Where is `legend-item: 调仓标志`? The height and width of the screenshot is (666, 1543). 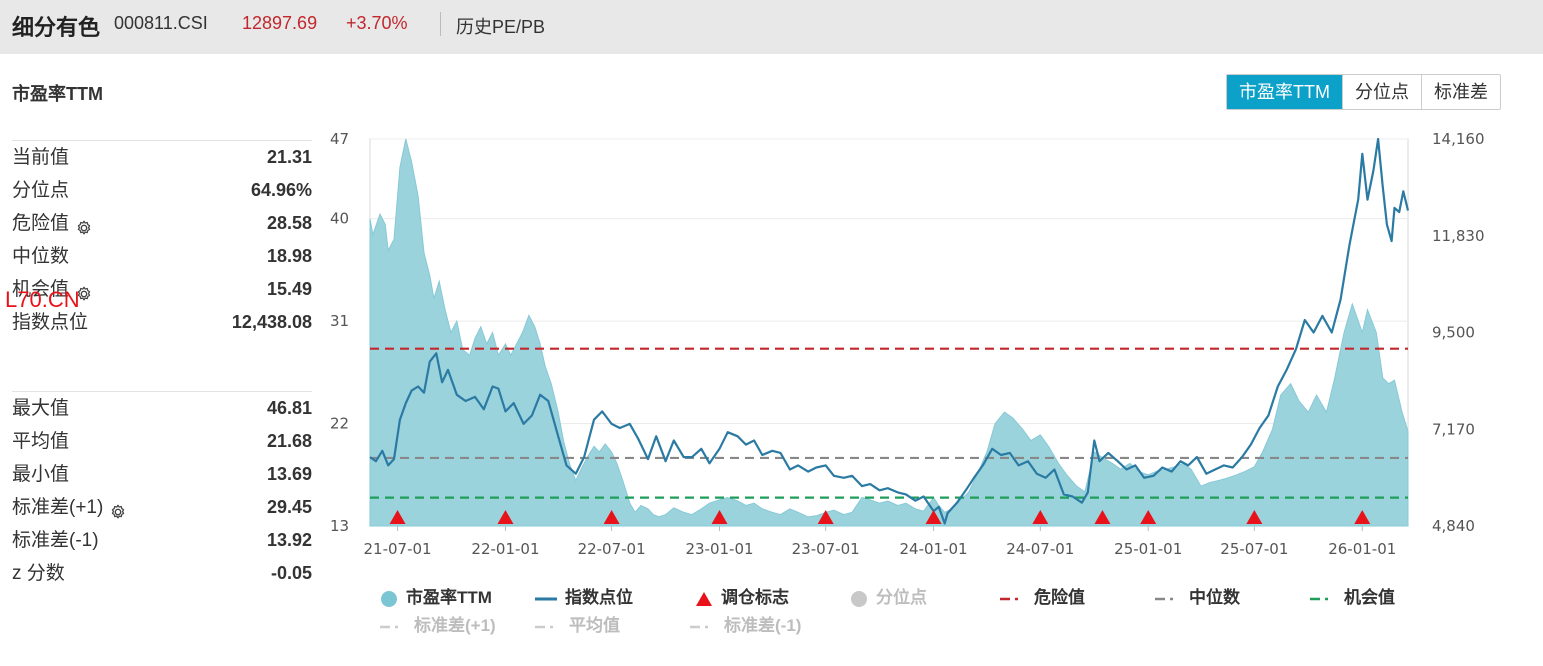
legend-item: 调仓标志 is located at coordinates (742, 598).